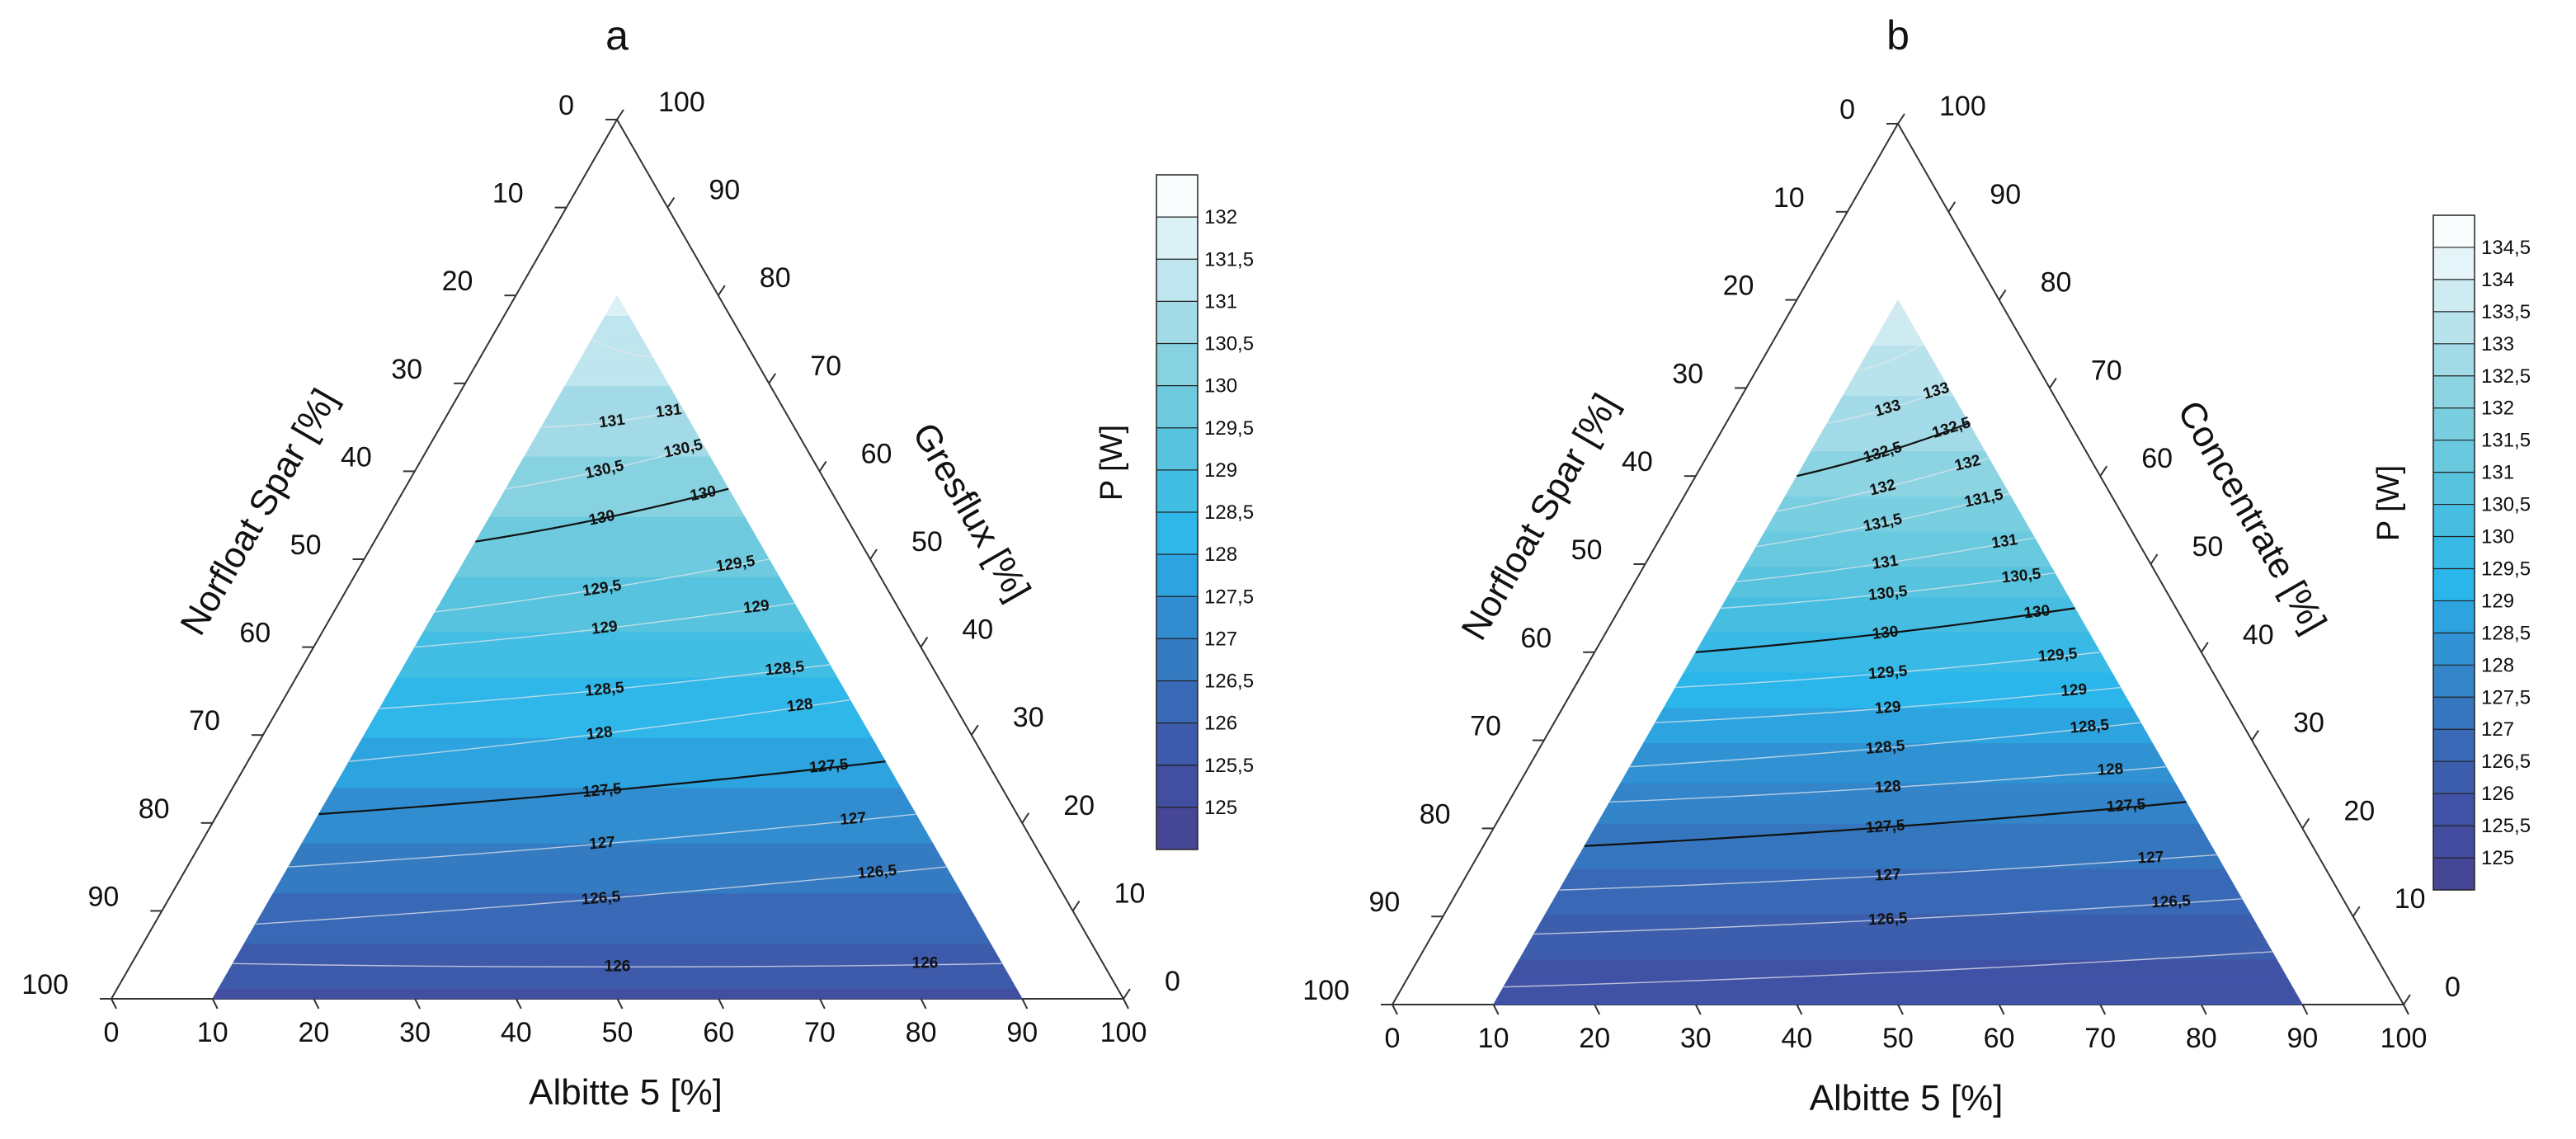 The image size is (2576, 1139). Describe the element at coordinates (1220, 301) in the screenshot. I see `colorbar-tick-label: 131` at that location.